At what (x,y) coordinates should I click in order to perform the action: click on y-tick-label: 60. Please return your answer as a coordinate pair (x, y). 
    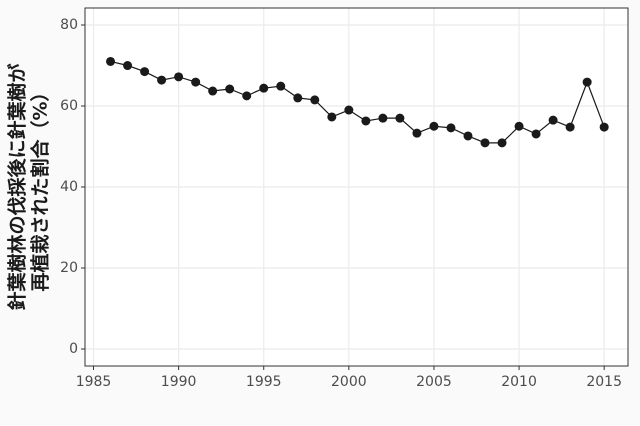
    Looking at the image, I should click on (69, 106).